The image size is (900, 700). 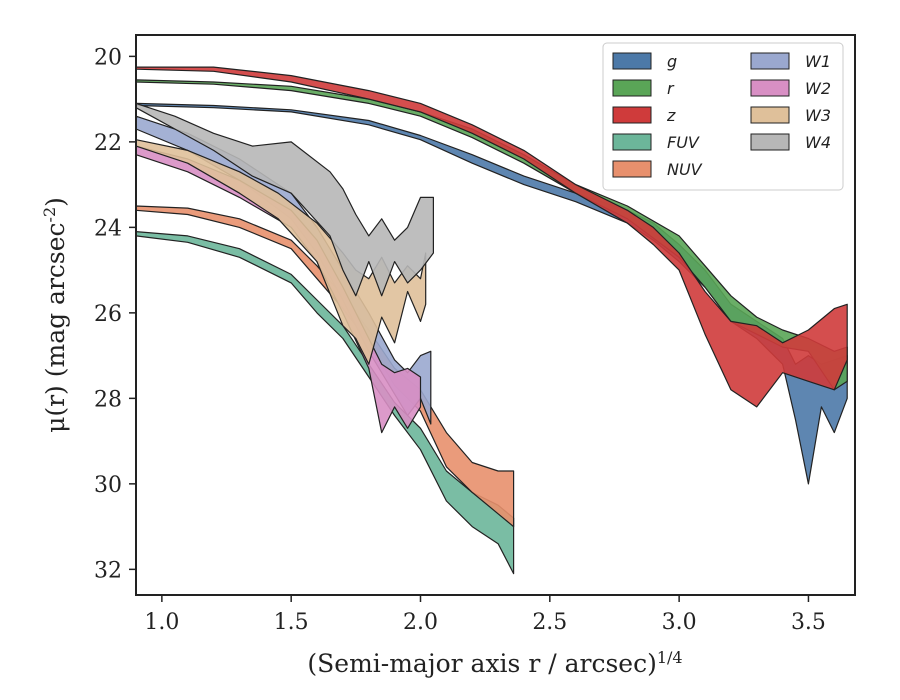 I want to click on y-tick-label: 24, so click(x=108, y=228).